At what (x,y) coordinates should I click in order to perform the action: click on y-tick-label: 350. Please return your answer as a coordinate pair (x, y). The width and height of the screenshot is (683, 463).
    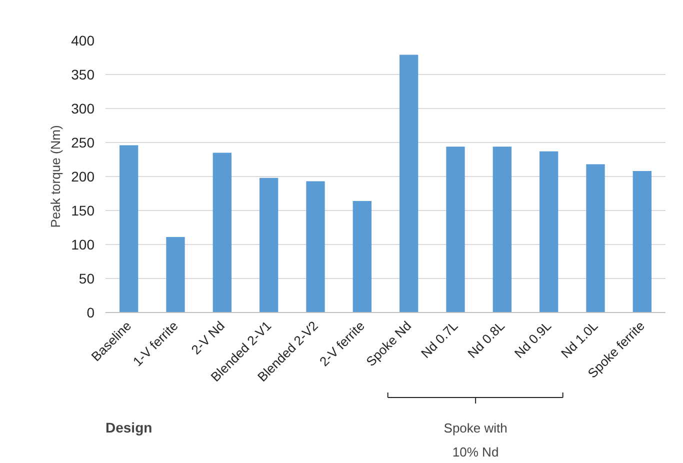
    Looking at the image, I should click on (83, 74).